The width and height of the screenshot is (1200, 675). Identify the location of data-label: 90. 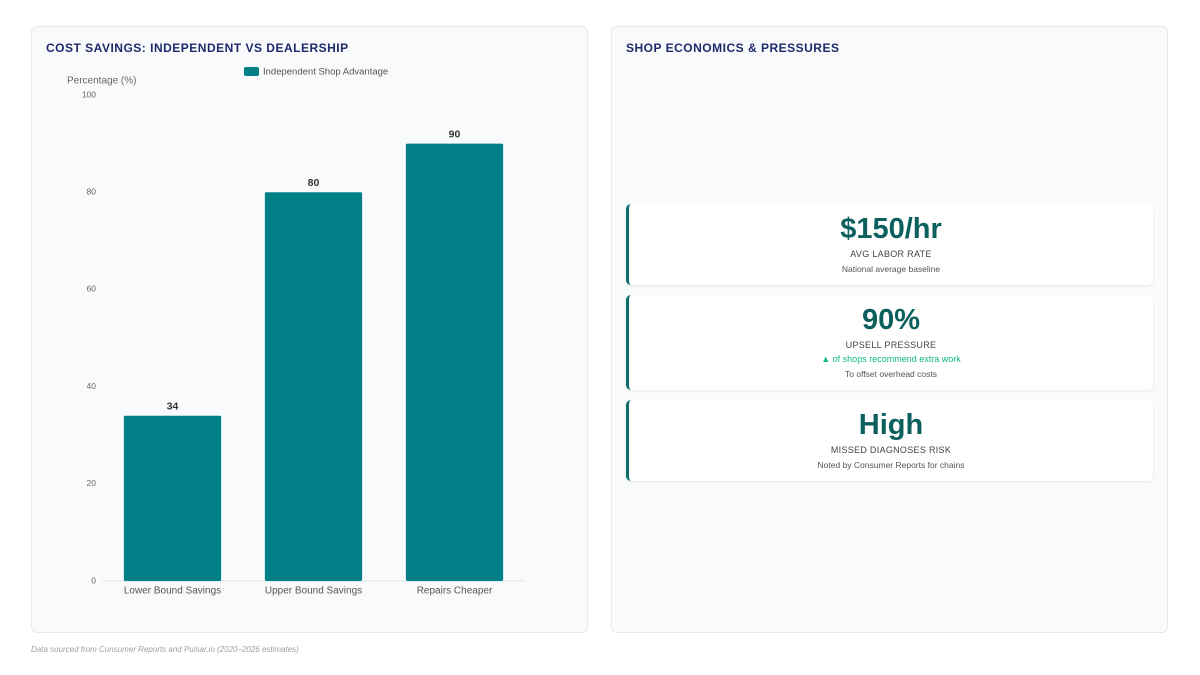
(455, 134).